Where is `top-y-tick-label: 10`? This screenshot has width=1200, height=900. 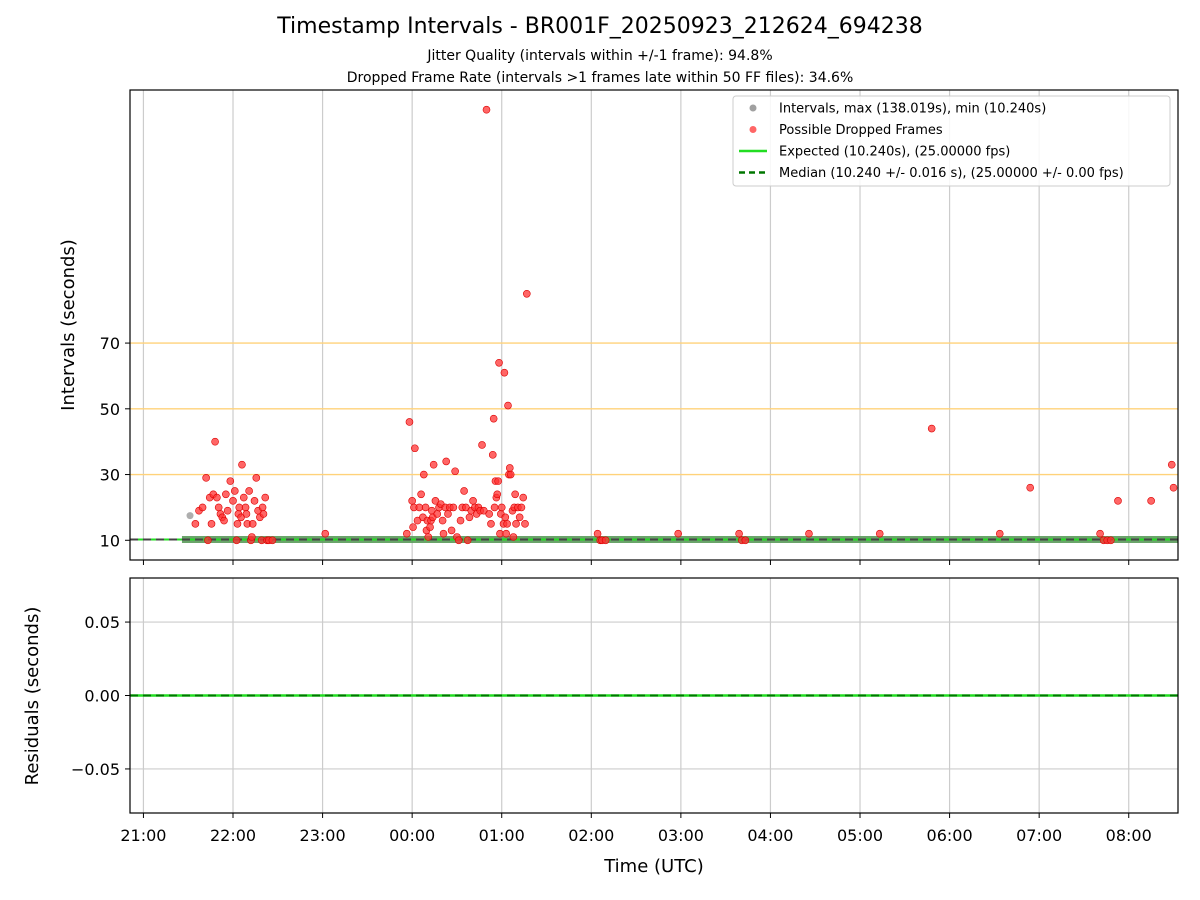
top-y-tick-label: 10 is located at coordinates (110, 540).